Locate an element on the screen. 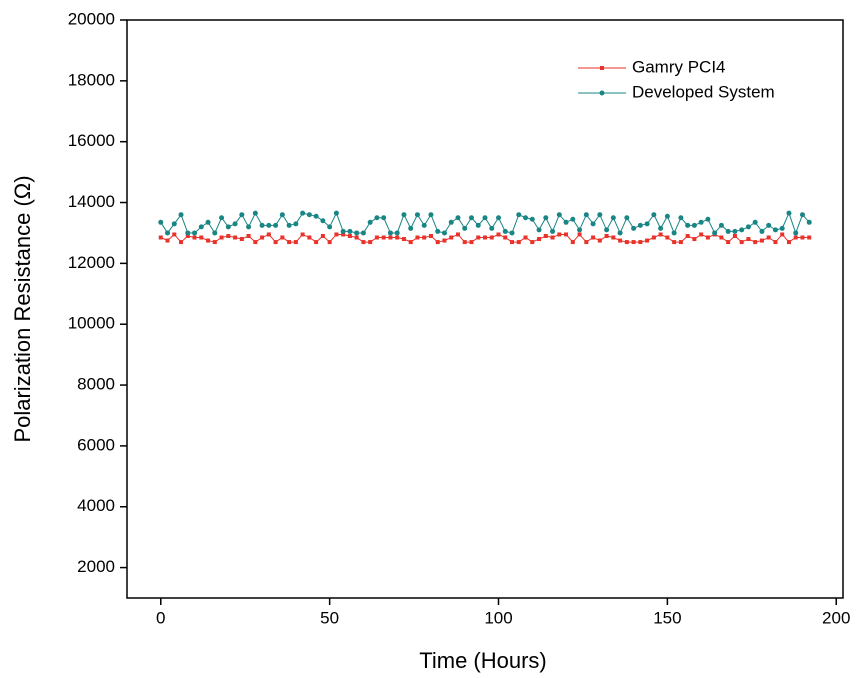 The height and width of the screenshot is (678, 858). y-tick-label: 12000 is located at coordinates (91, 262).